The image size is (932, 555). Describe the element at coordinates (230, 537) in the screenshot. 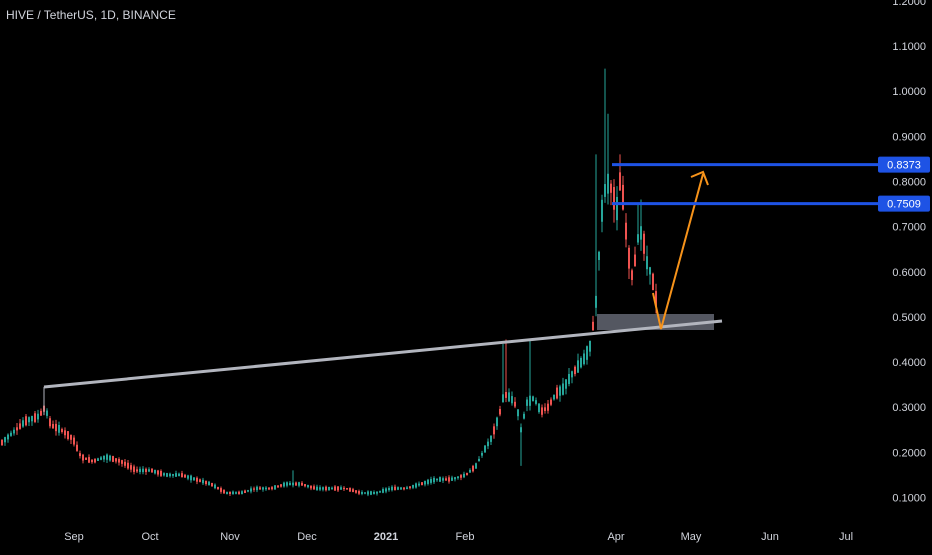

I see `x-tick-label: Nov` at that location.